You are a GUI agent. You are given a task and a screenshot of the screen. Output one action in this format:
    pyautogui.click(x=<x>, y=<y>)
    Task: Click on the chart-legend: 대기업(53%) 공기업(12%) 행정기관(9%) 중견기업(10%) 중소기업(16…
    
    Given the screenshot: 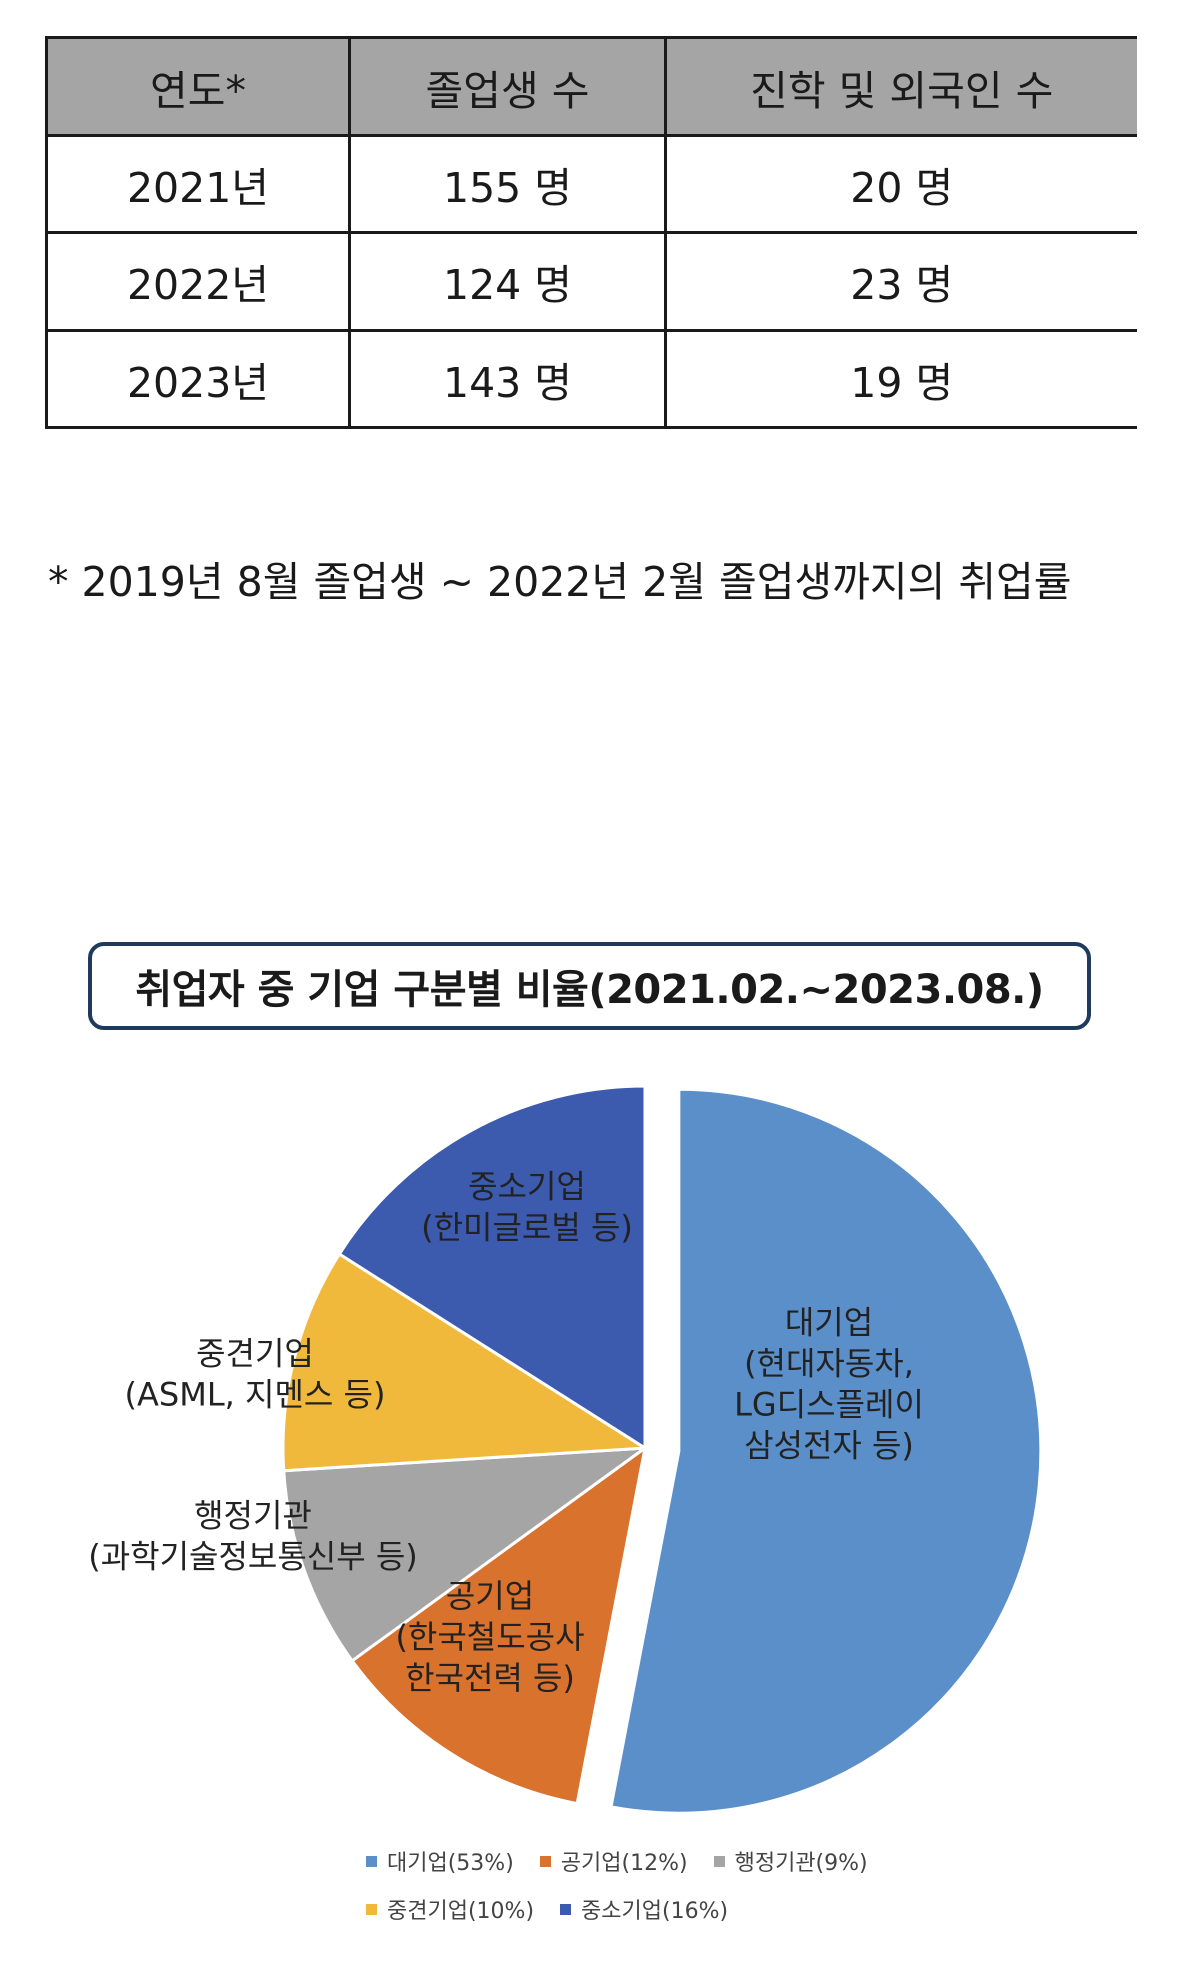 What is the action you would take?
    pyautogui.click(x=686, y=1885)
    